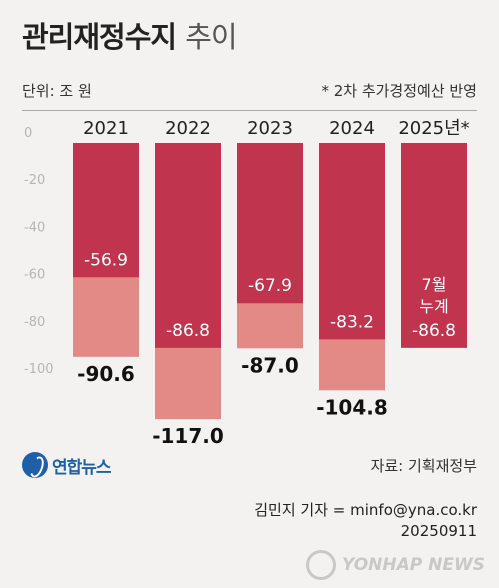 The width and height of the screenshot is (499, 588). Describe the element at coordinates (99, 37) in the screenshot. I see `title-main: 관리재정수지` at that location.